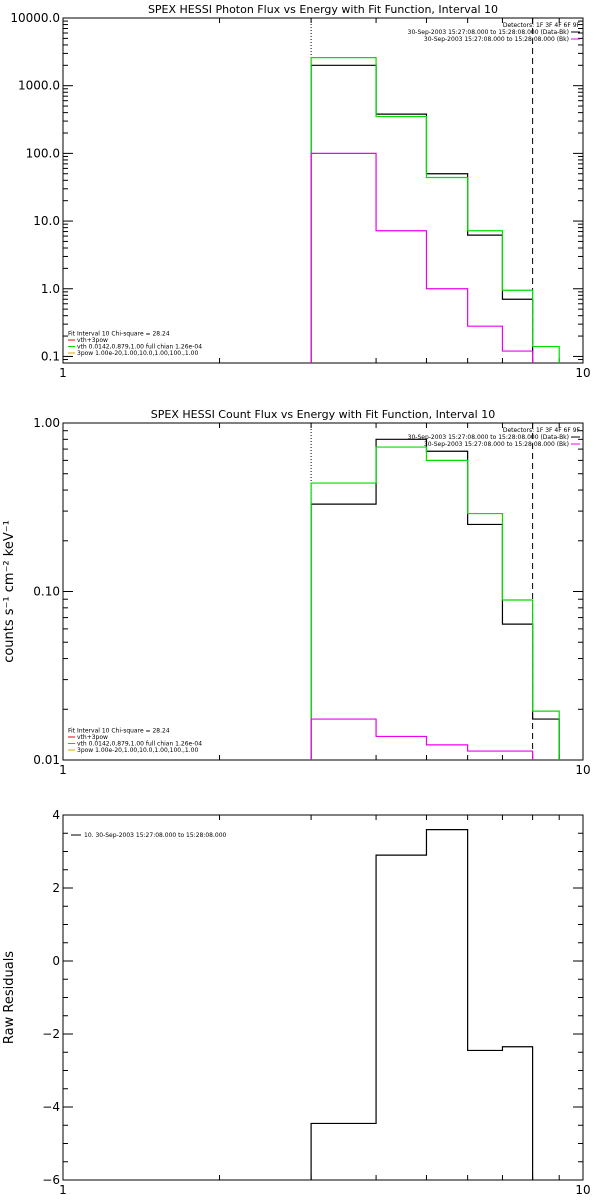  I want to click on y-tick-label: 10000.0, so click(35, 18).